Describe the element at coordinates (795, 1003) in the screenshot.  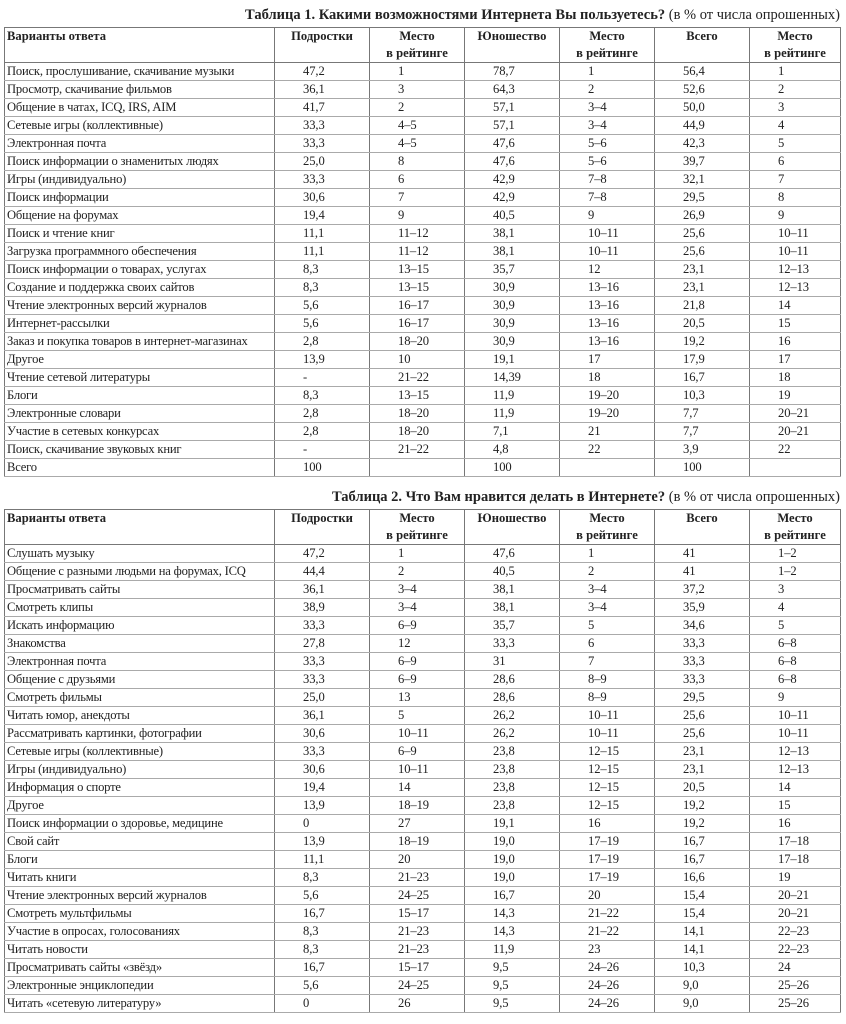
I see `cell: 25–26` at that location.